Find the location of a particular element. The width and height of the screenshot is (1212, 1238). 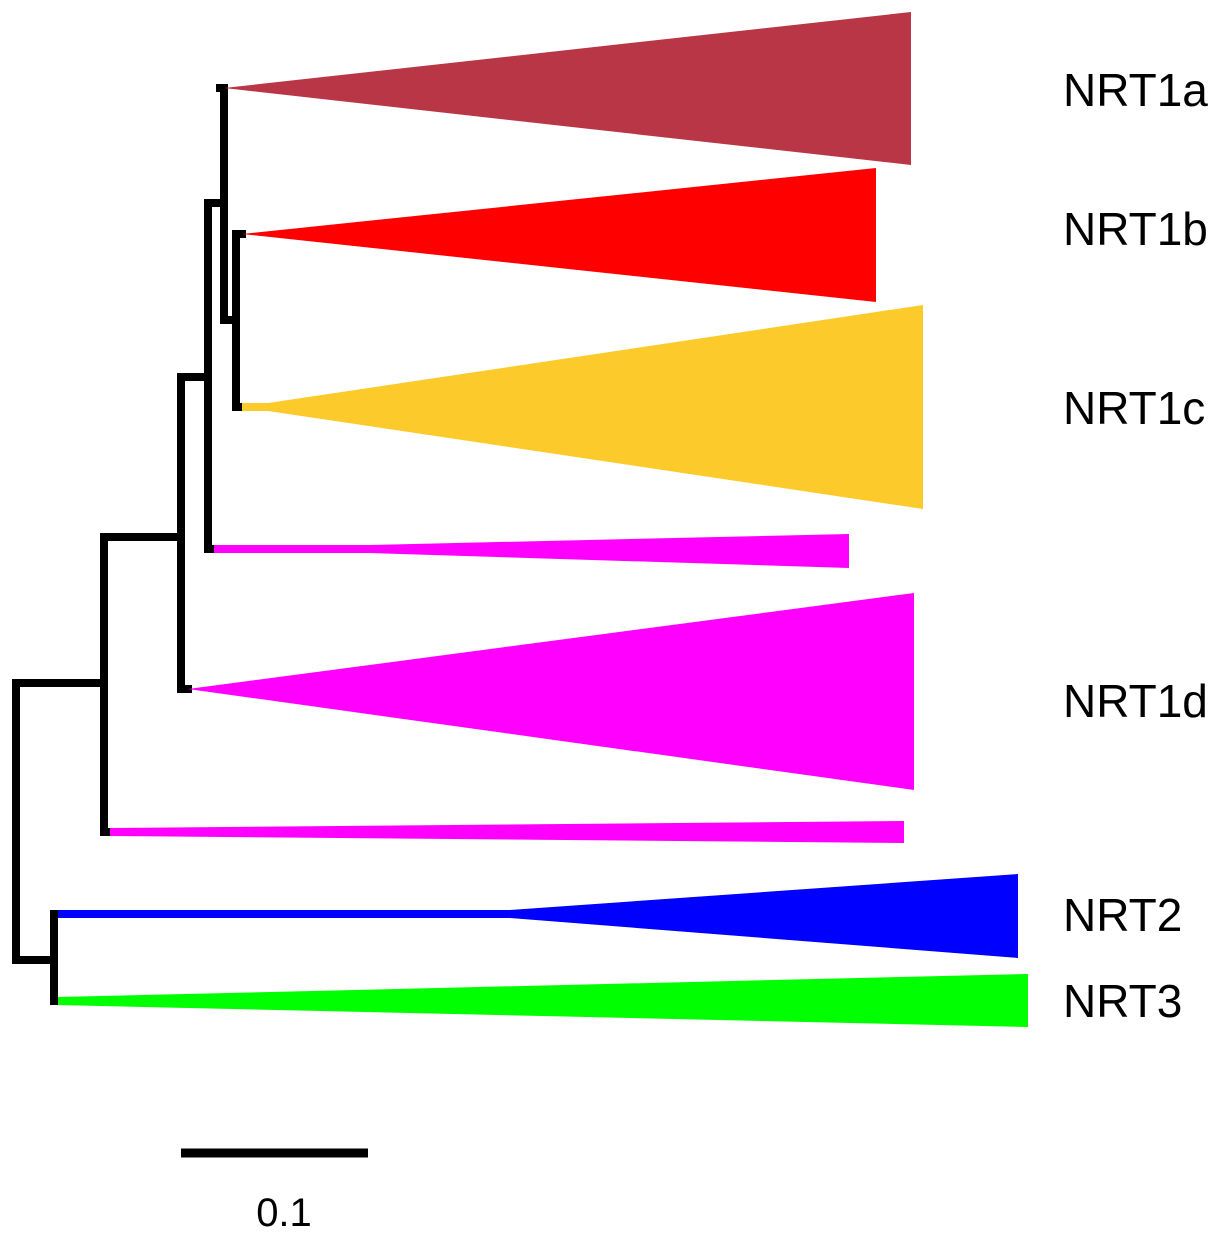

nrt1-branch is located at coordinates (142, 684).